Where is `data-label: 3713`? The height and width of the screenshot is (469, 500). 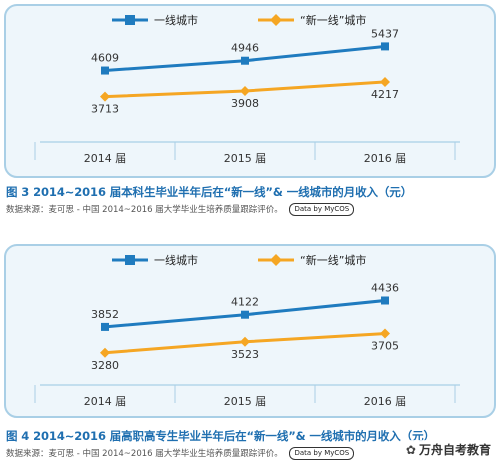
data-label: 3713 is located at coordinates (105, 109).